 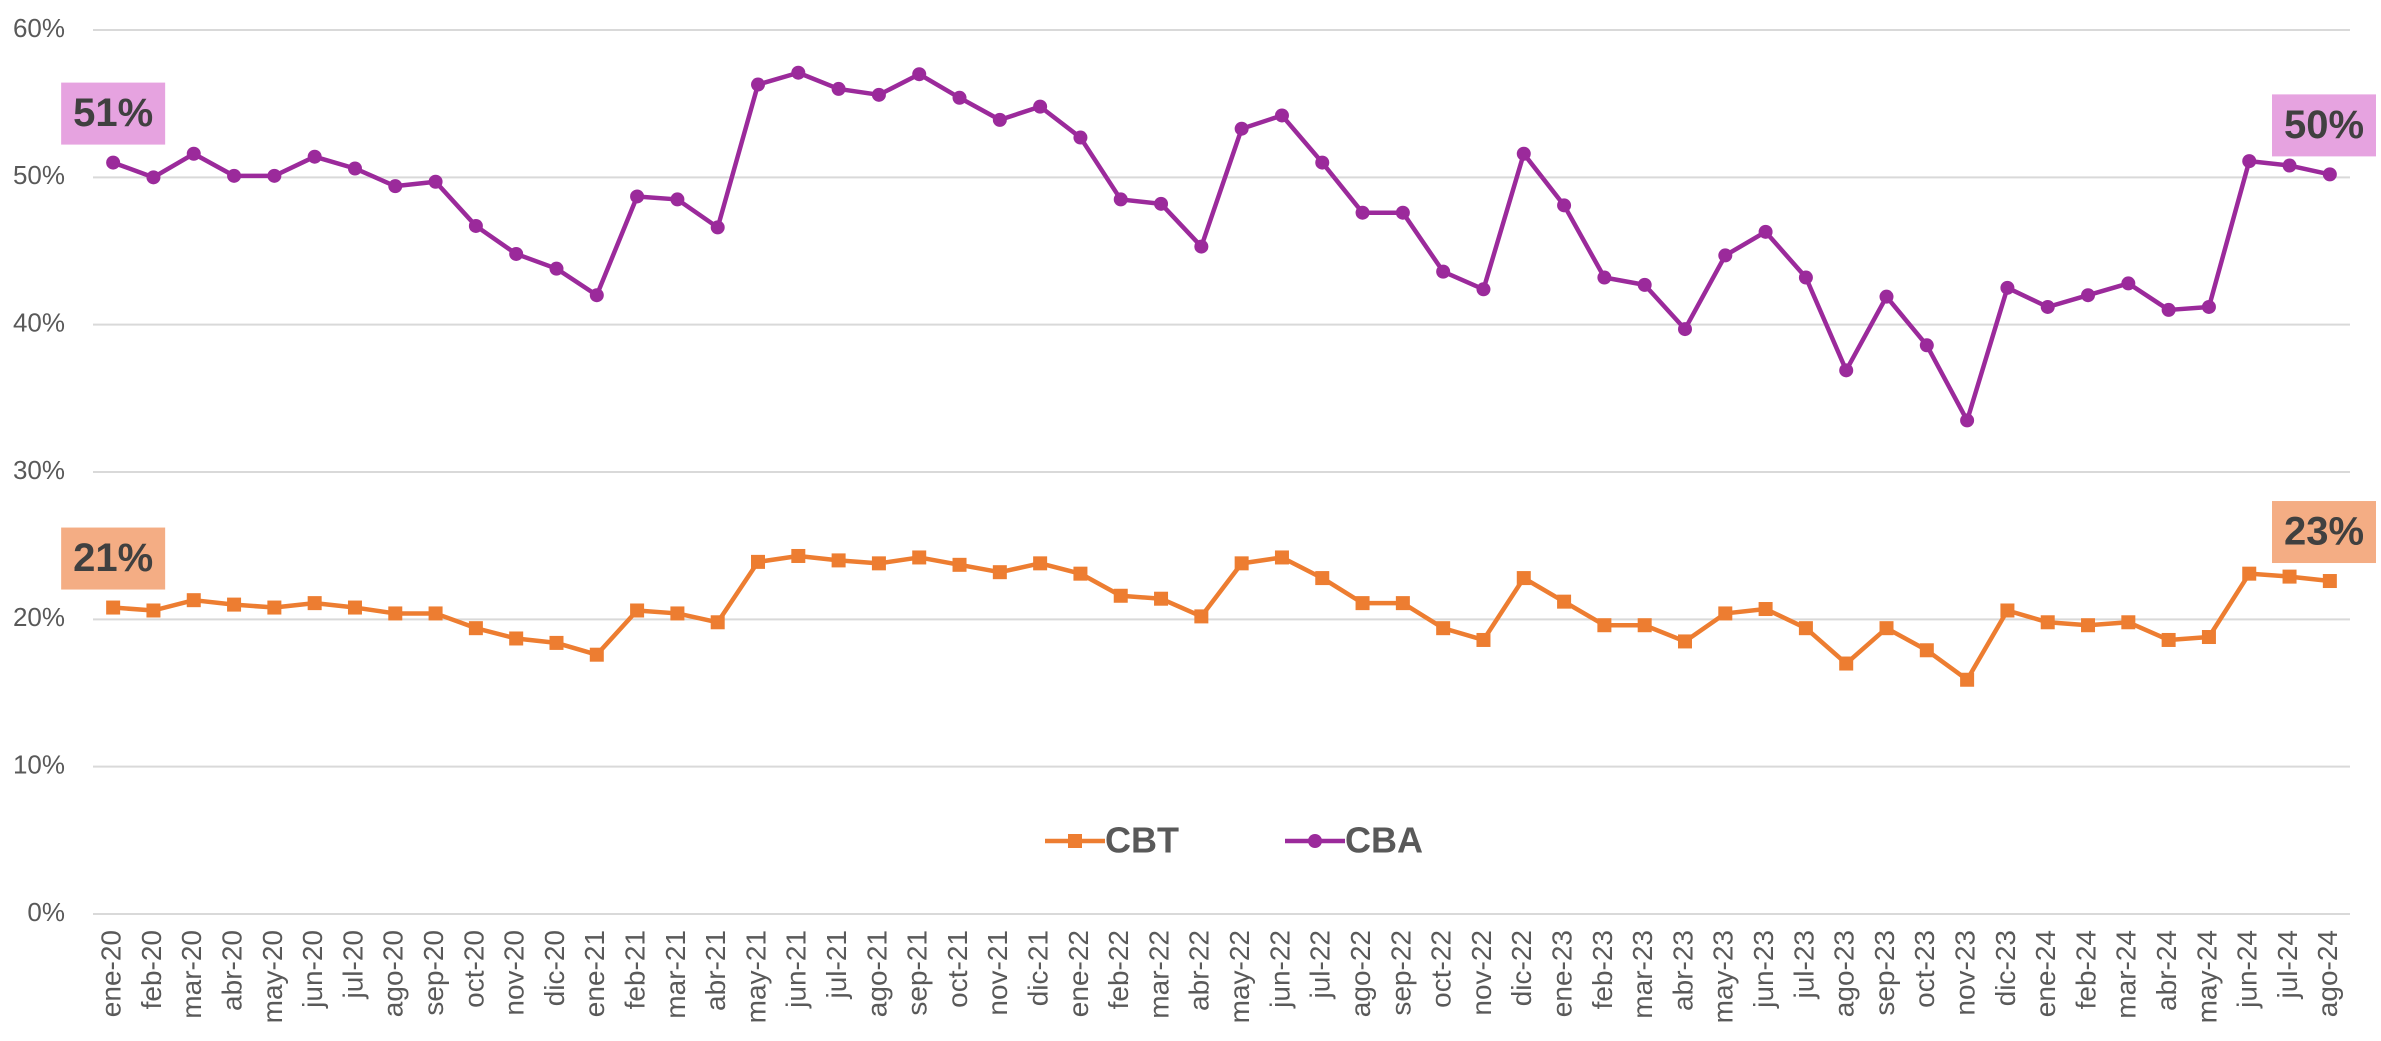 I want to click on x-tick-label: jul-20, so click(x=352, y=964).